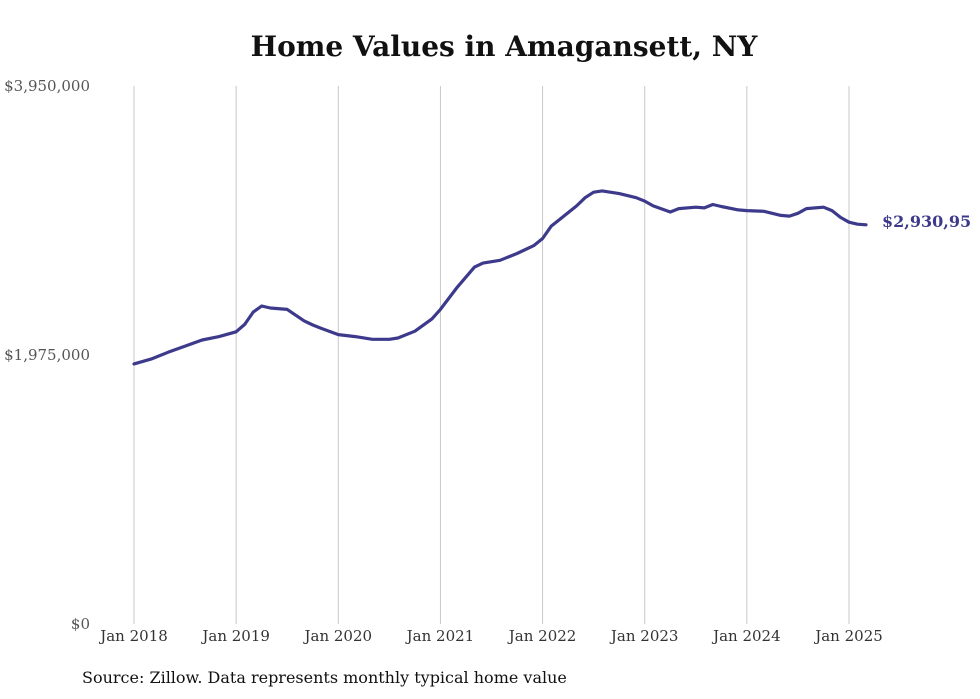 The width and height of the screenshot is (980, 699). Describe the element at coordinates (926, 221) in the screenshot. I see `last-value-label: $2,930,95` at that location.